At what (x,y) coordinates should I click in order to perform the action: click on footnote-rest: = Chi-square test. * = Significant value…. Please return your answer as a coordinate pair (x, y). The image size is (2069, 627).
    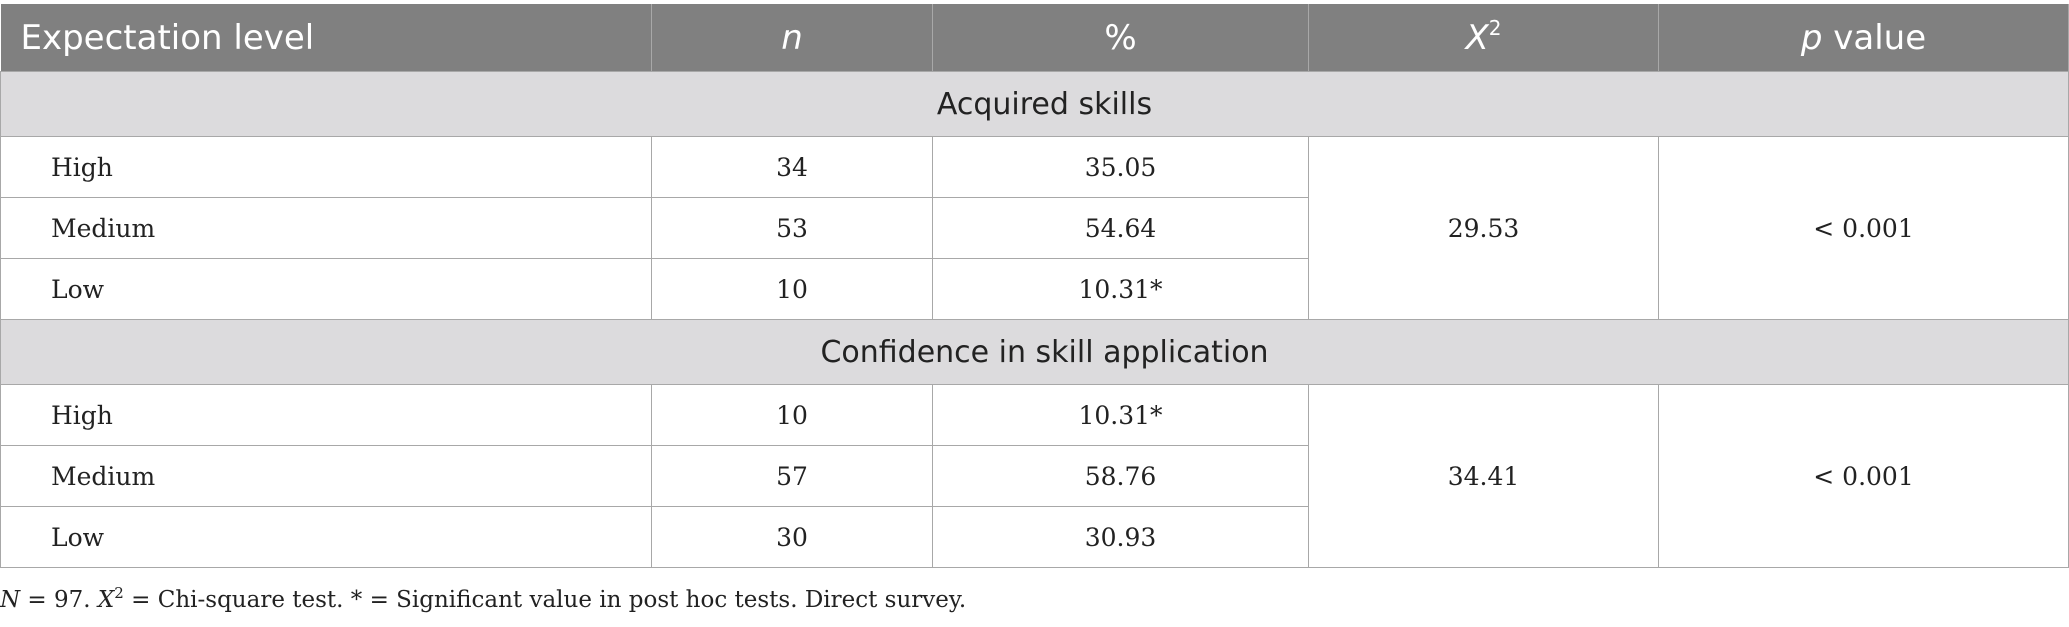
    Looking at the image, I should click on (545, 600).